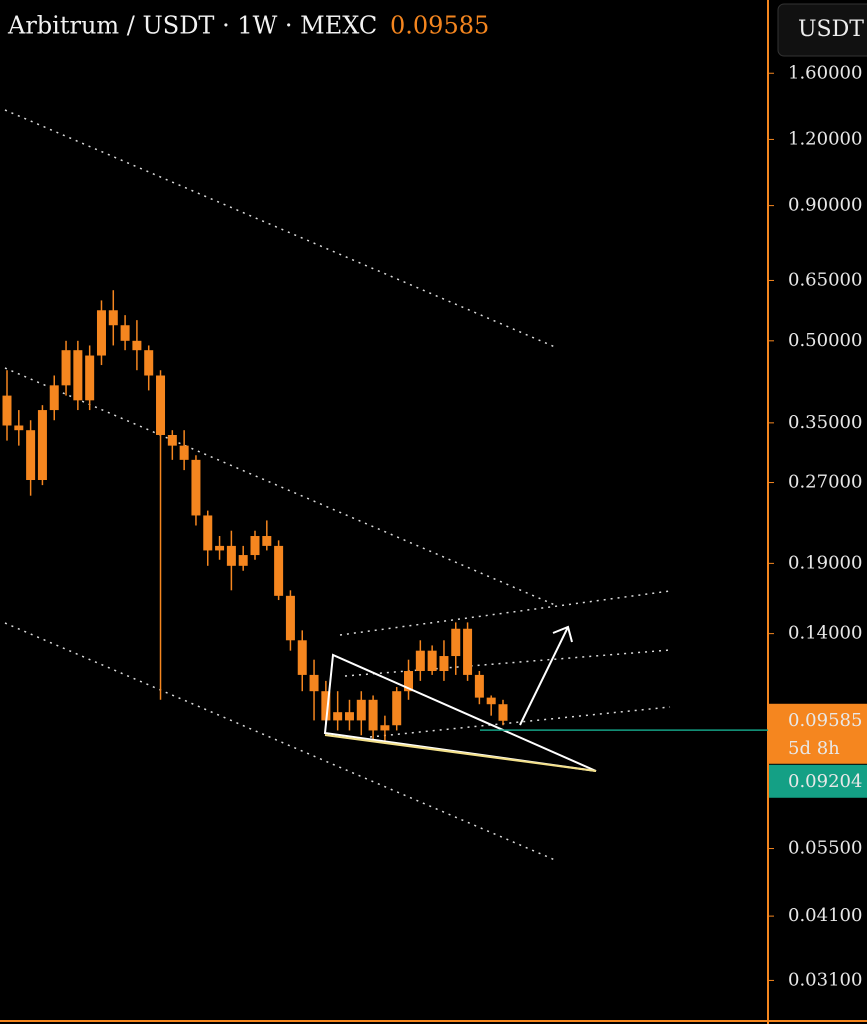  What do you see at coordinates (439, 26) in the screenshot?
I see `title-price: 0.09585` at bounding box center [439, 26].